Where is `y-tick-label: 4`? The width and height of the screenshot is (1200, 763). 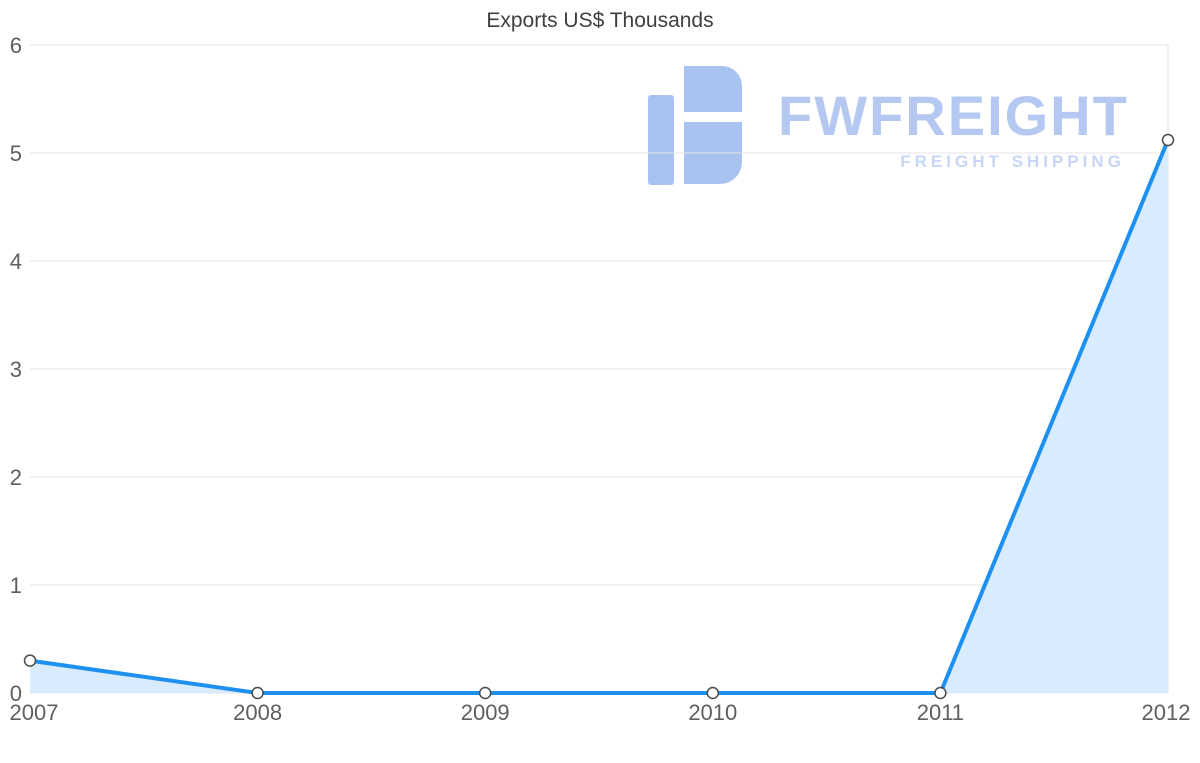 y-tick-label: 4 is located at coordinates (16, 261).